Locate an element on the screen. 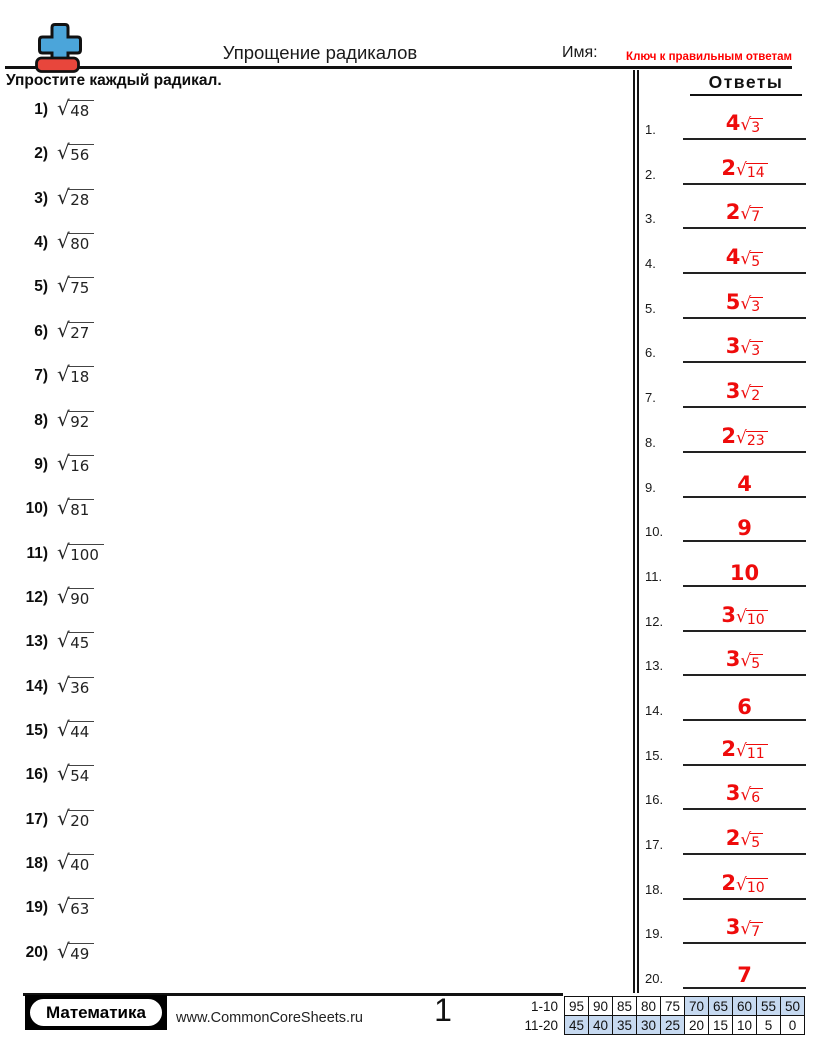 This screenshot has width=816, height=1056. answer-value: 3 √ 5 is located at coordinates (744, 660).